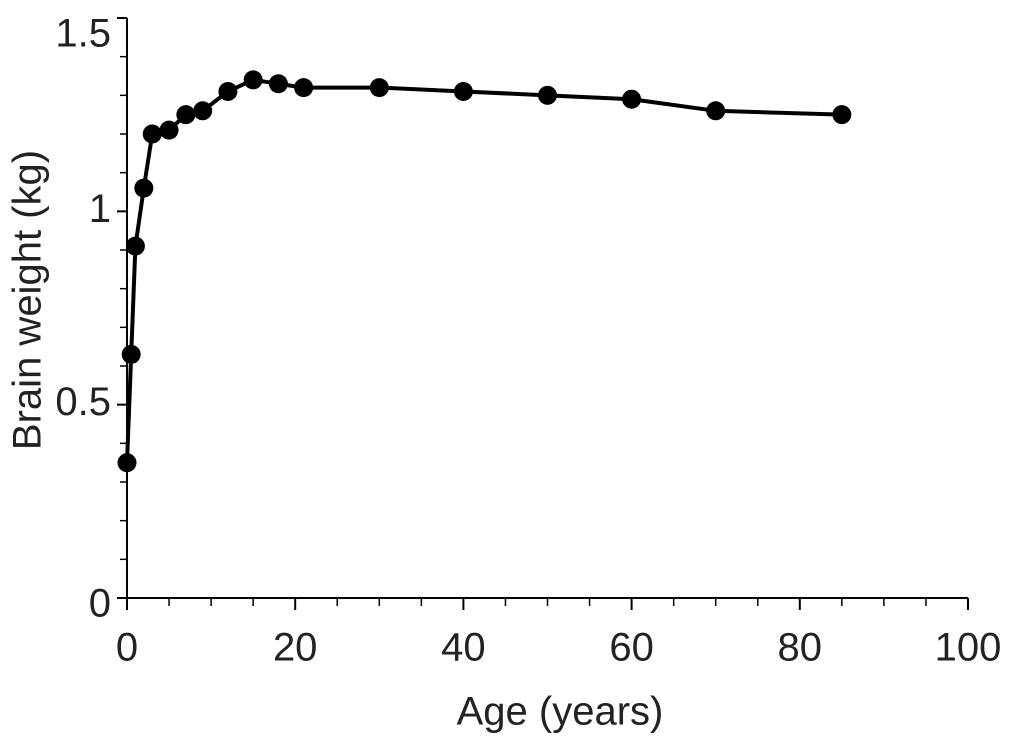  What do you see at coordinates (127, 648) in the screenshot?
I see `x-tick-label: 0` at bounding box center [127, 648].